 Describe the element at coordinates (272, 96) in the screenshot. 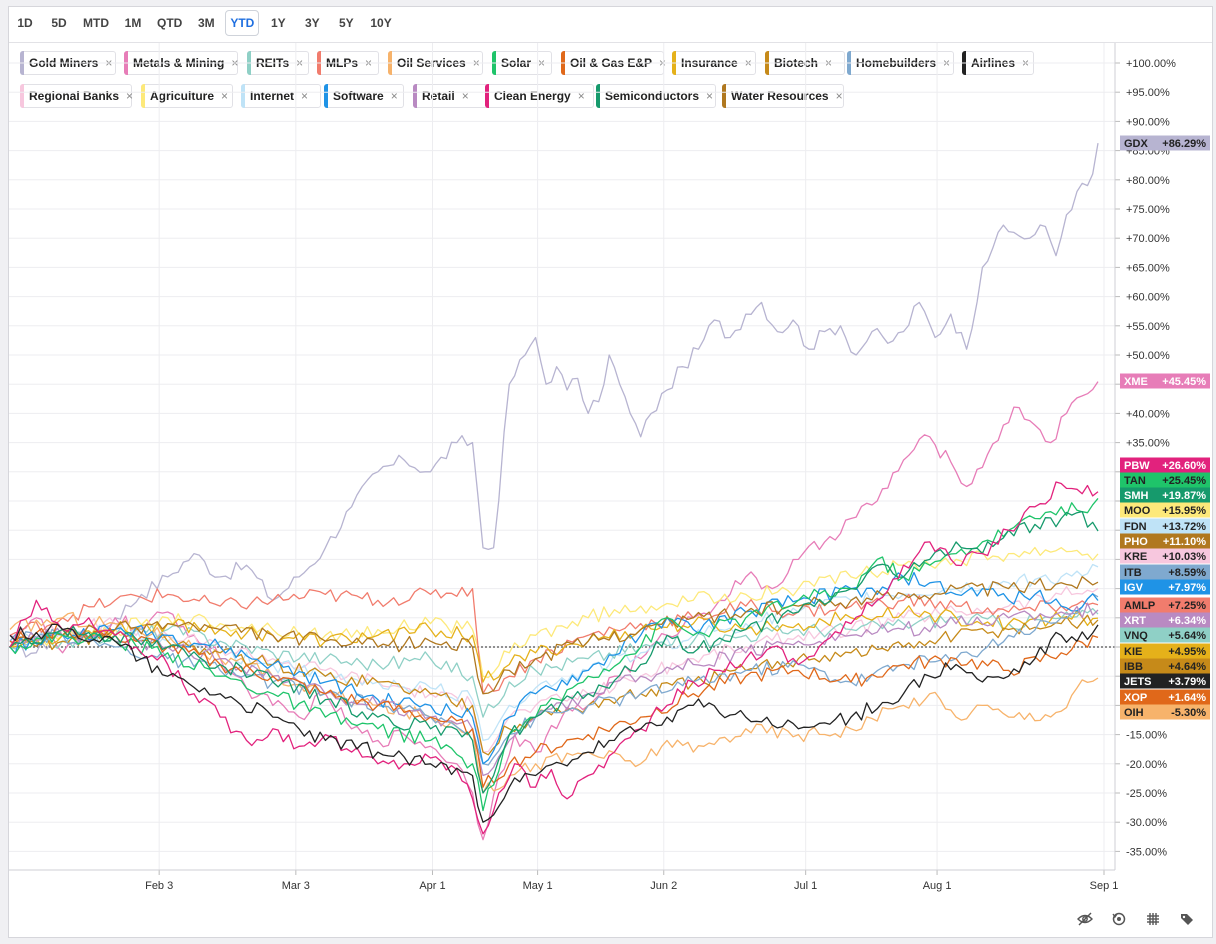

I see `chip-label: Internet` at that location.